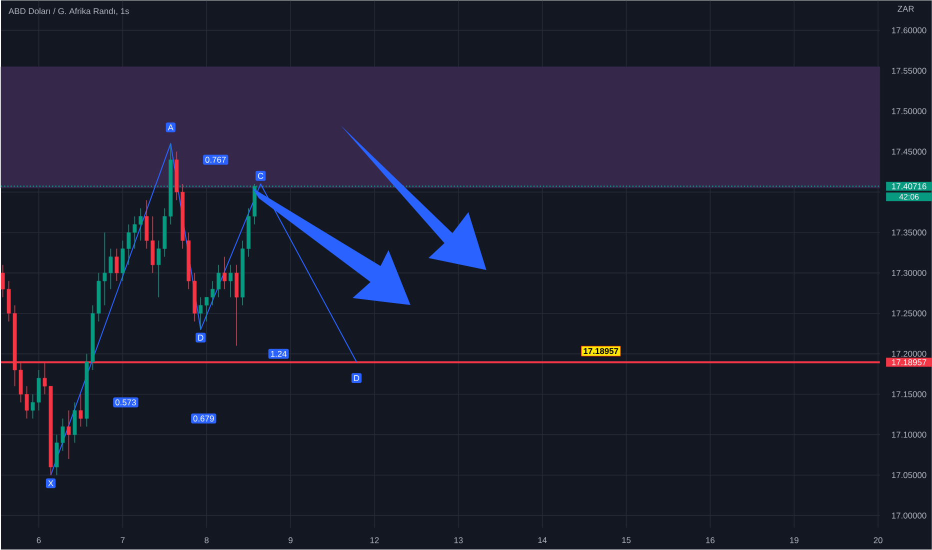  Describe the element at coordinates (542, 540) in the screenshot. I see `x-tick-label: 14` at that location.